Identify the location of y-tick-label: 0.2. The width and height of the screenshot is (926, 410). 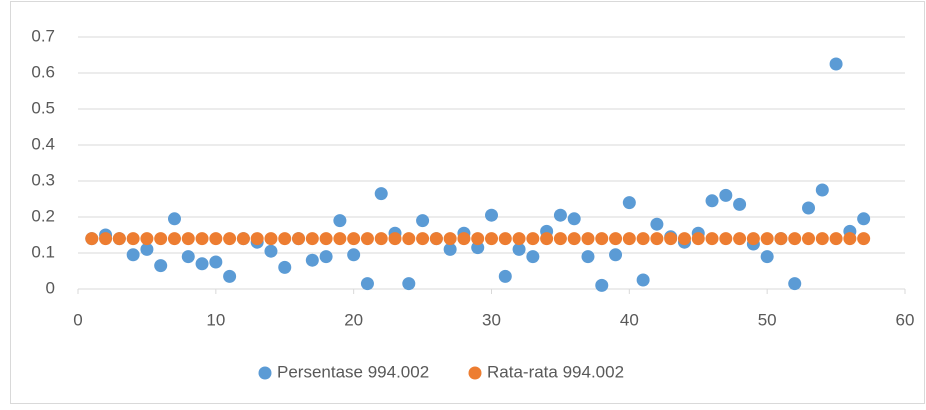
(43, 215).